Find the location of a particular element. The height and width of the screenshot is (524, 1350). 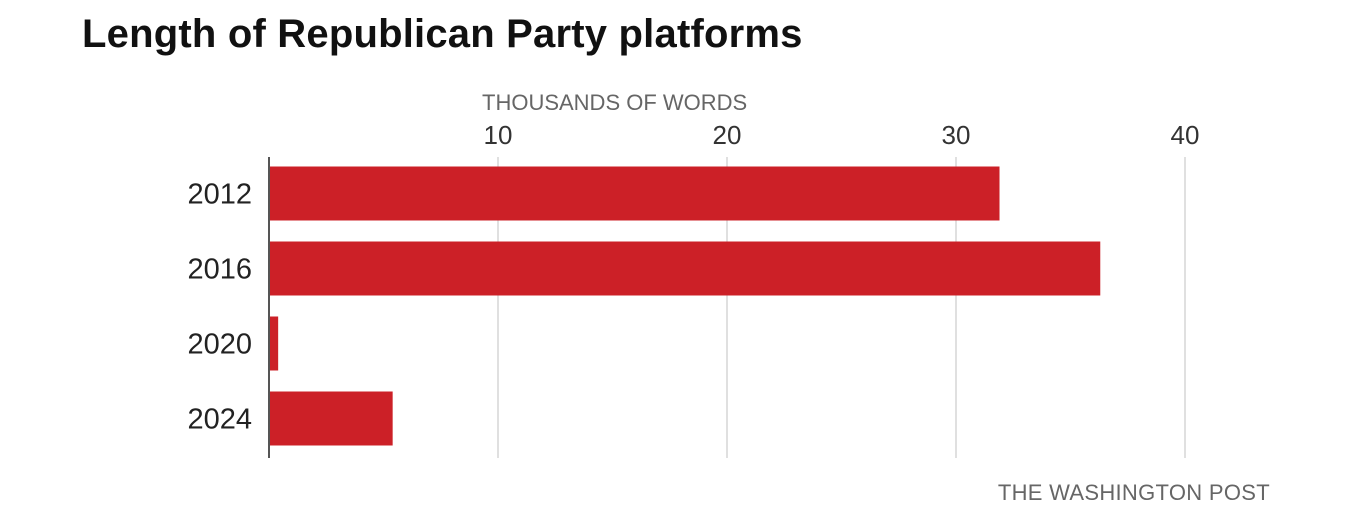

bar-2012 is located at coordinates (634, 193).